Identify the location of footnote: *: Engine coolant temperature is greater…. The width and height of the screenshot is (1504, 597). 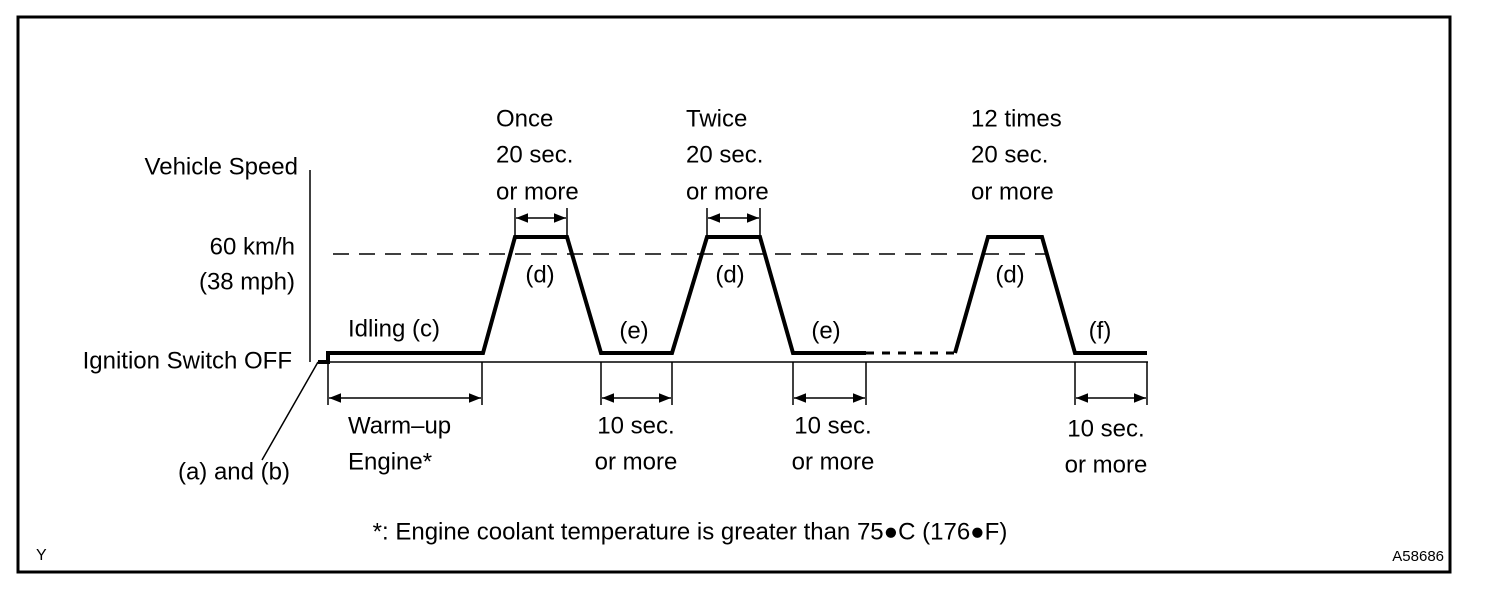
(690, 531).